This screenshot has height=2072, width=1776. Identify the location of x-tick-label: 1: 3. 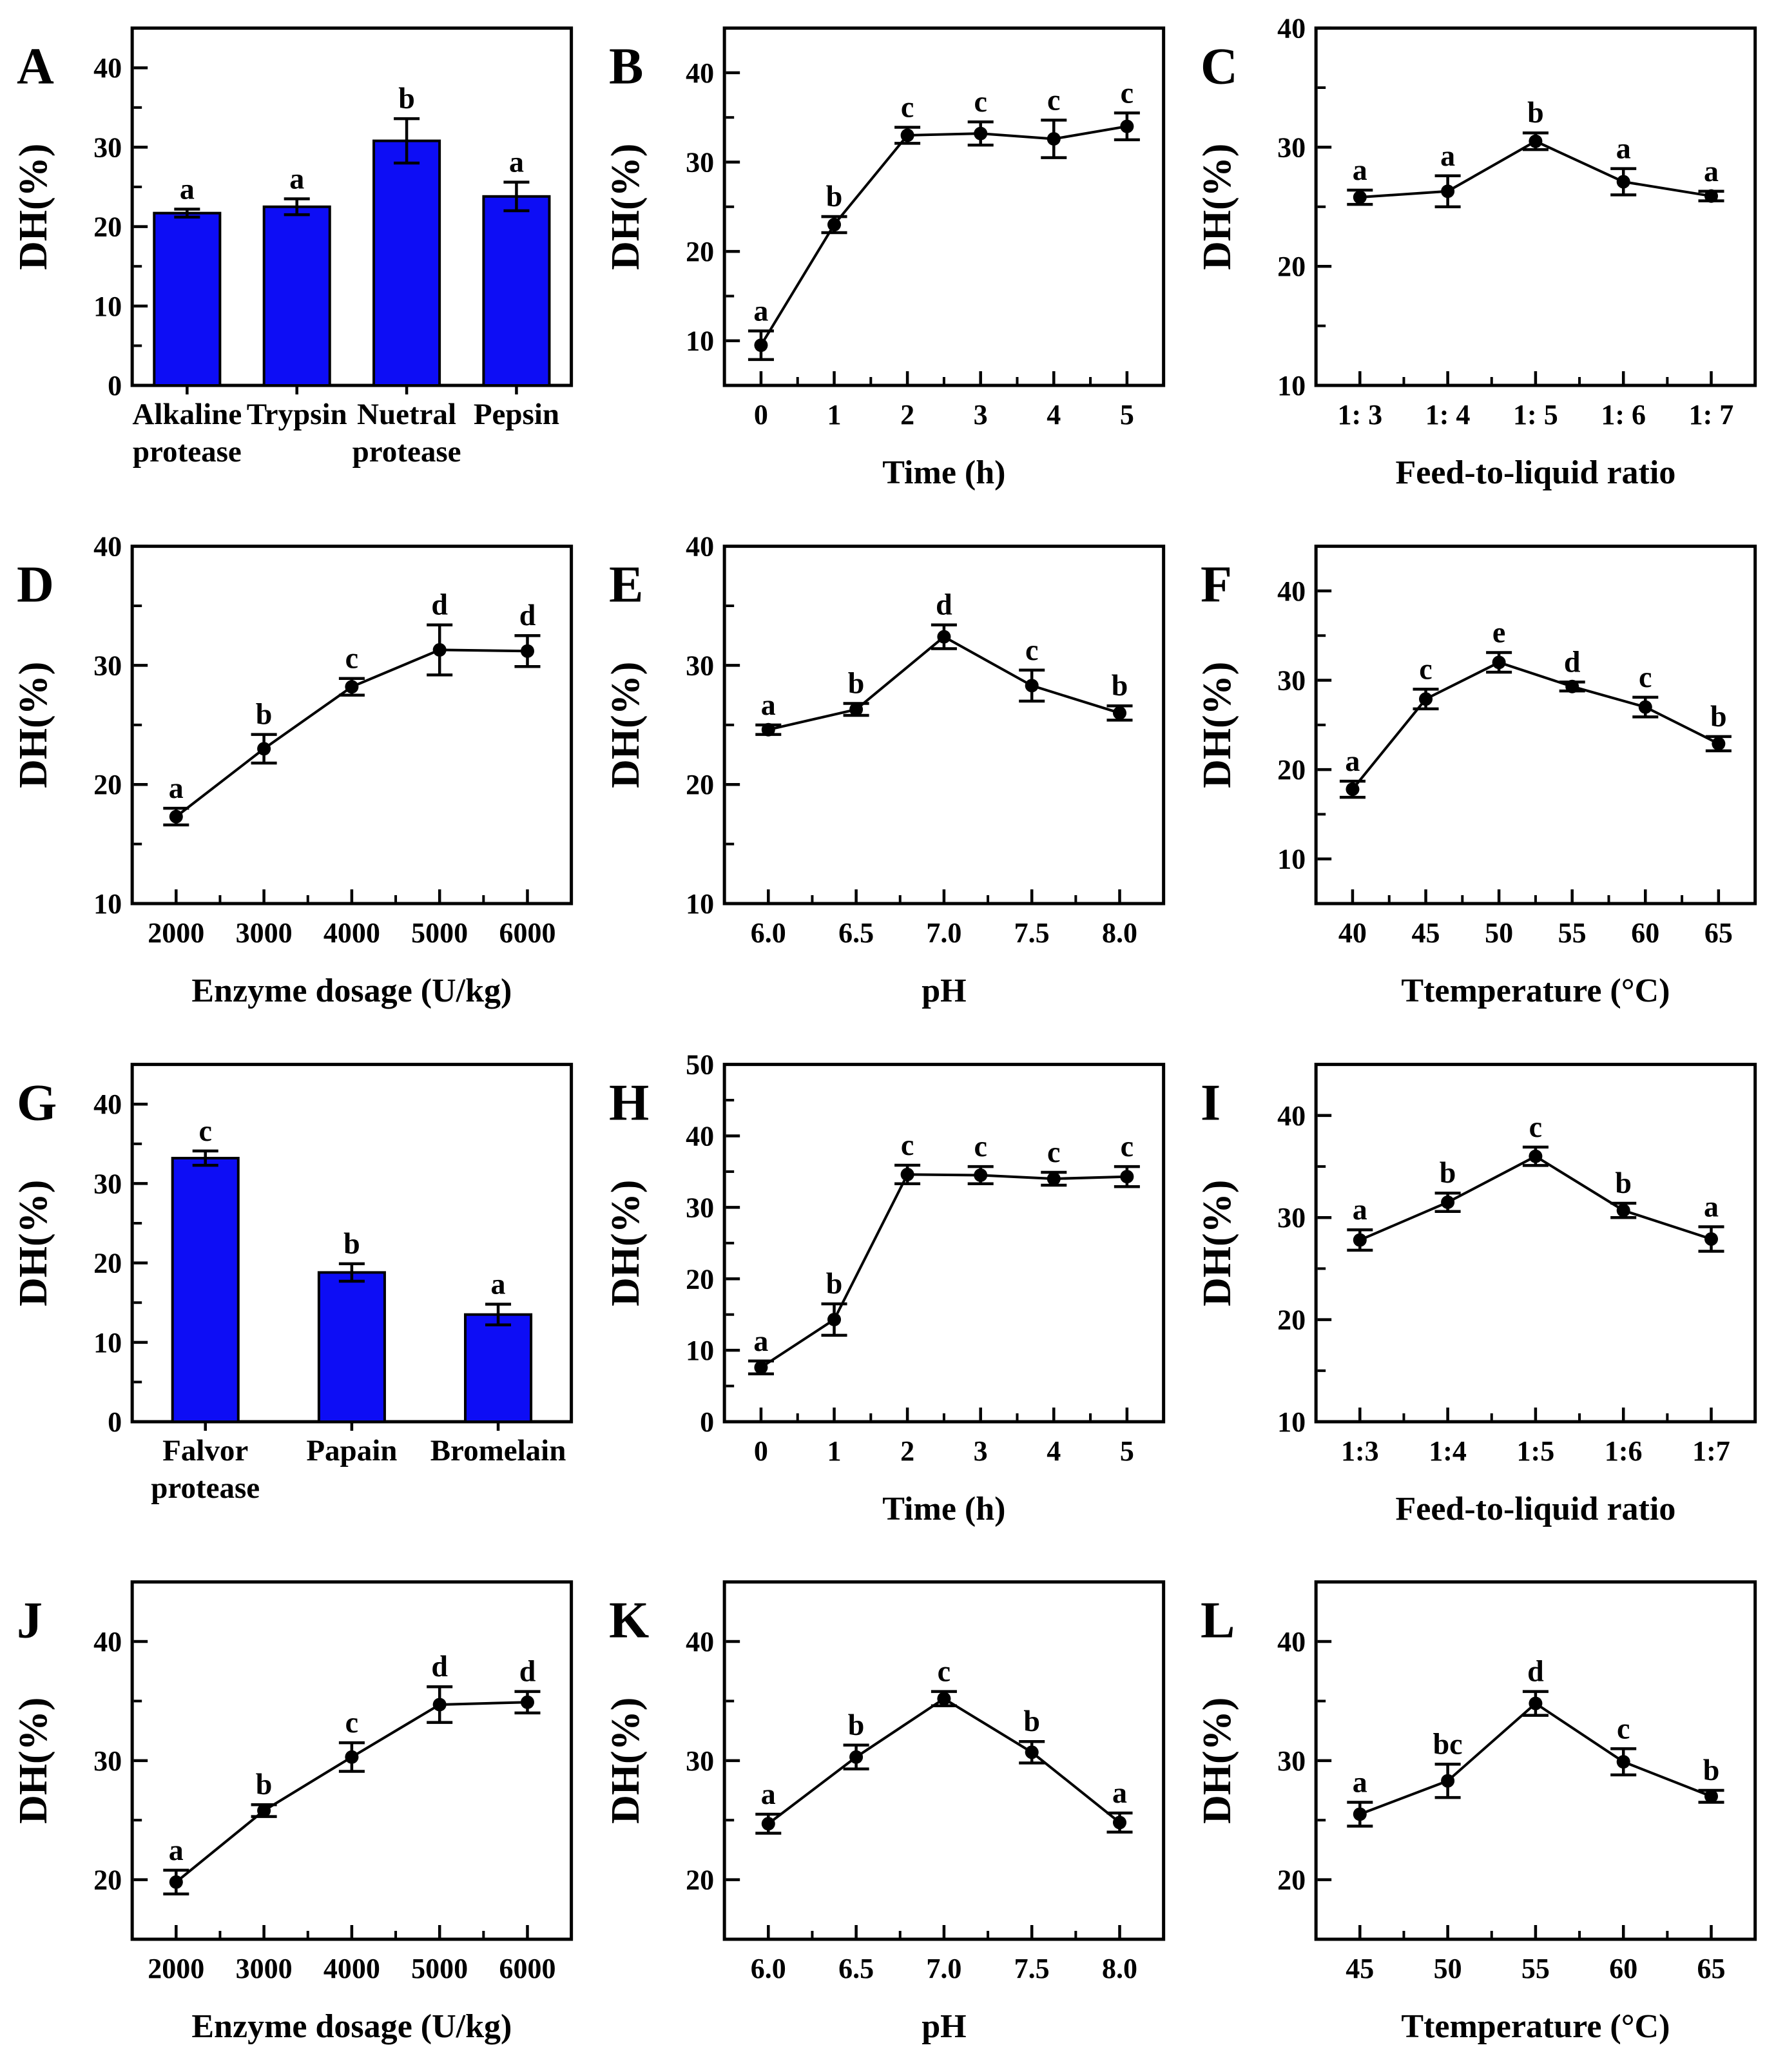
(1360, 415).